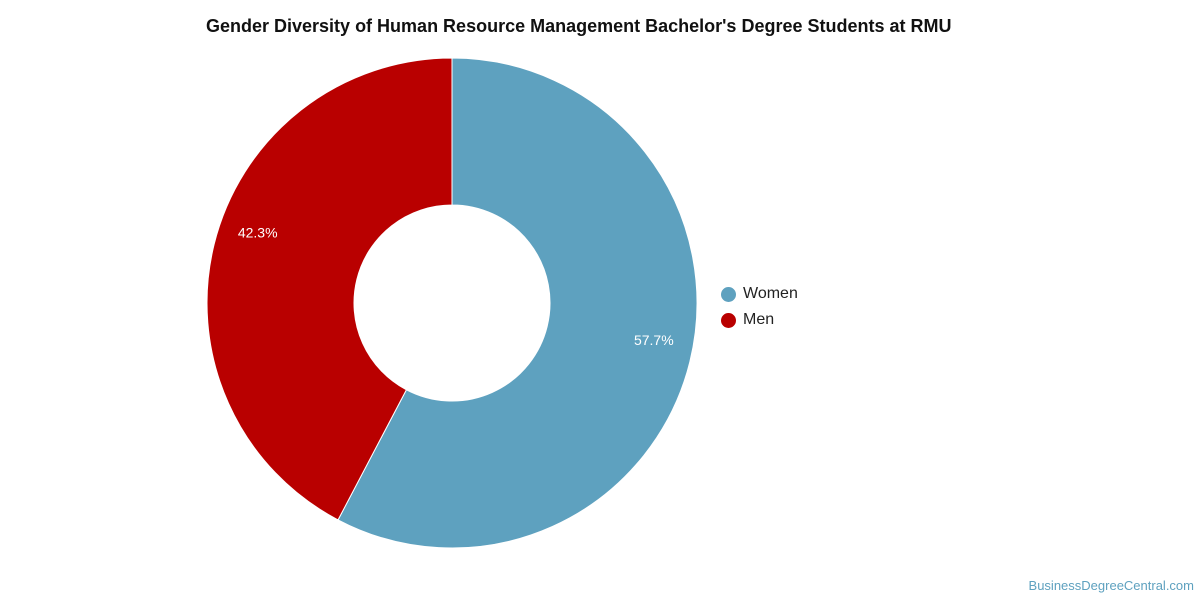 Image resolution: width=1200 pixels, height=600 pixels. What do you see at coordinates (258, 233) in the screenshot?
I see `slice-label-men: 42.3%` at bounding box center [258, 233].